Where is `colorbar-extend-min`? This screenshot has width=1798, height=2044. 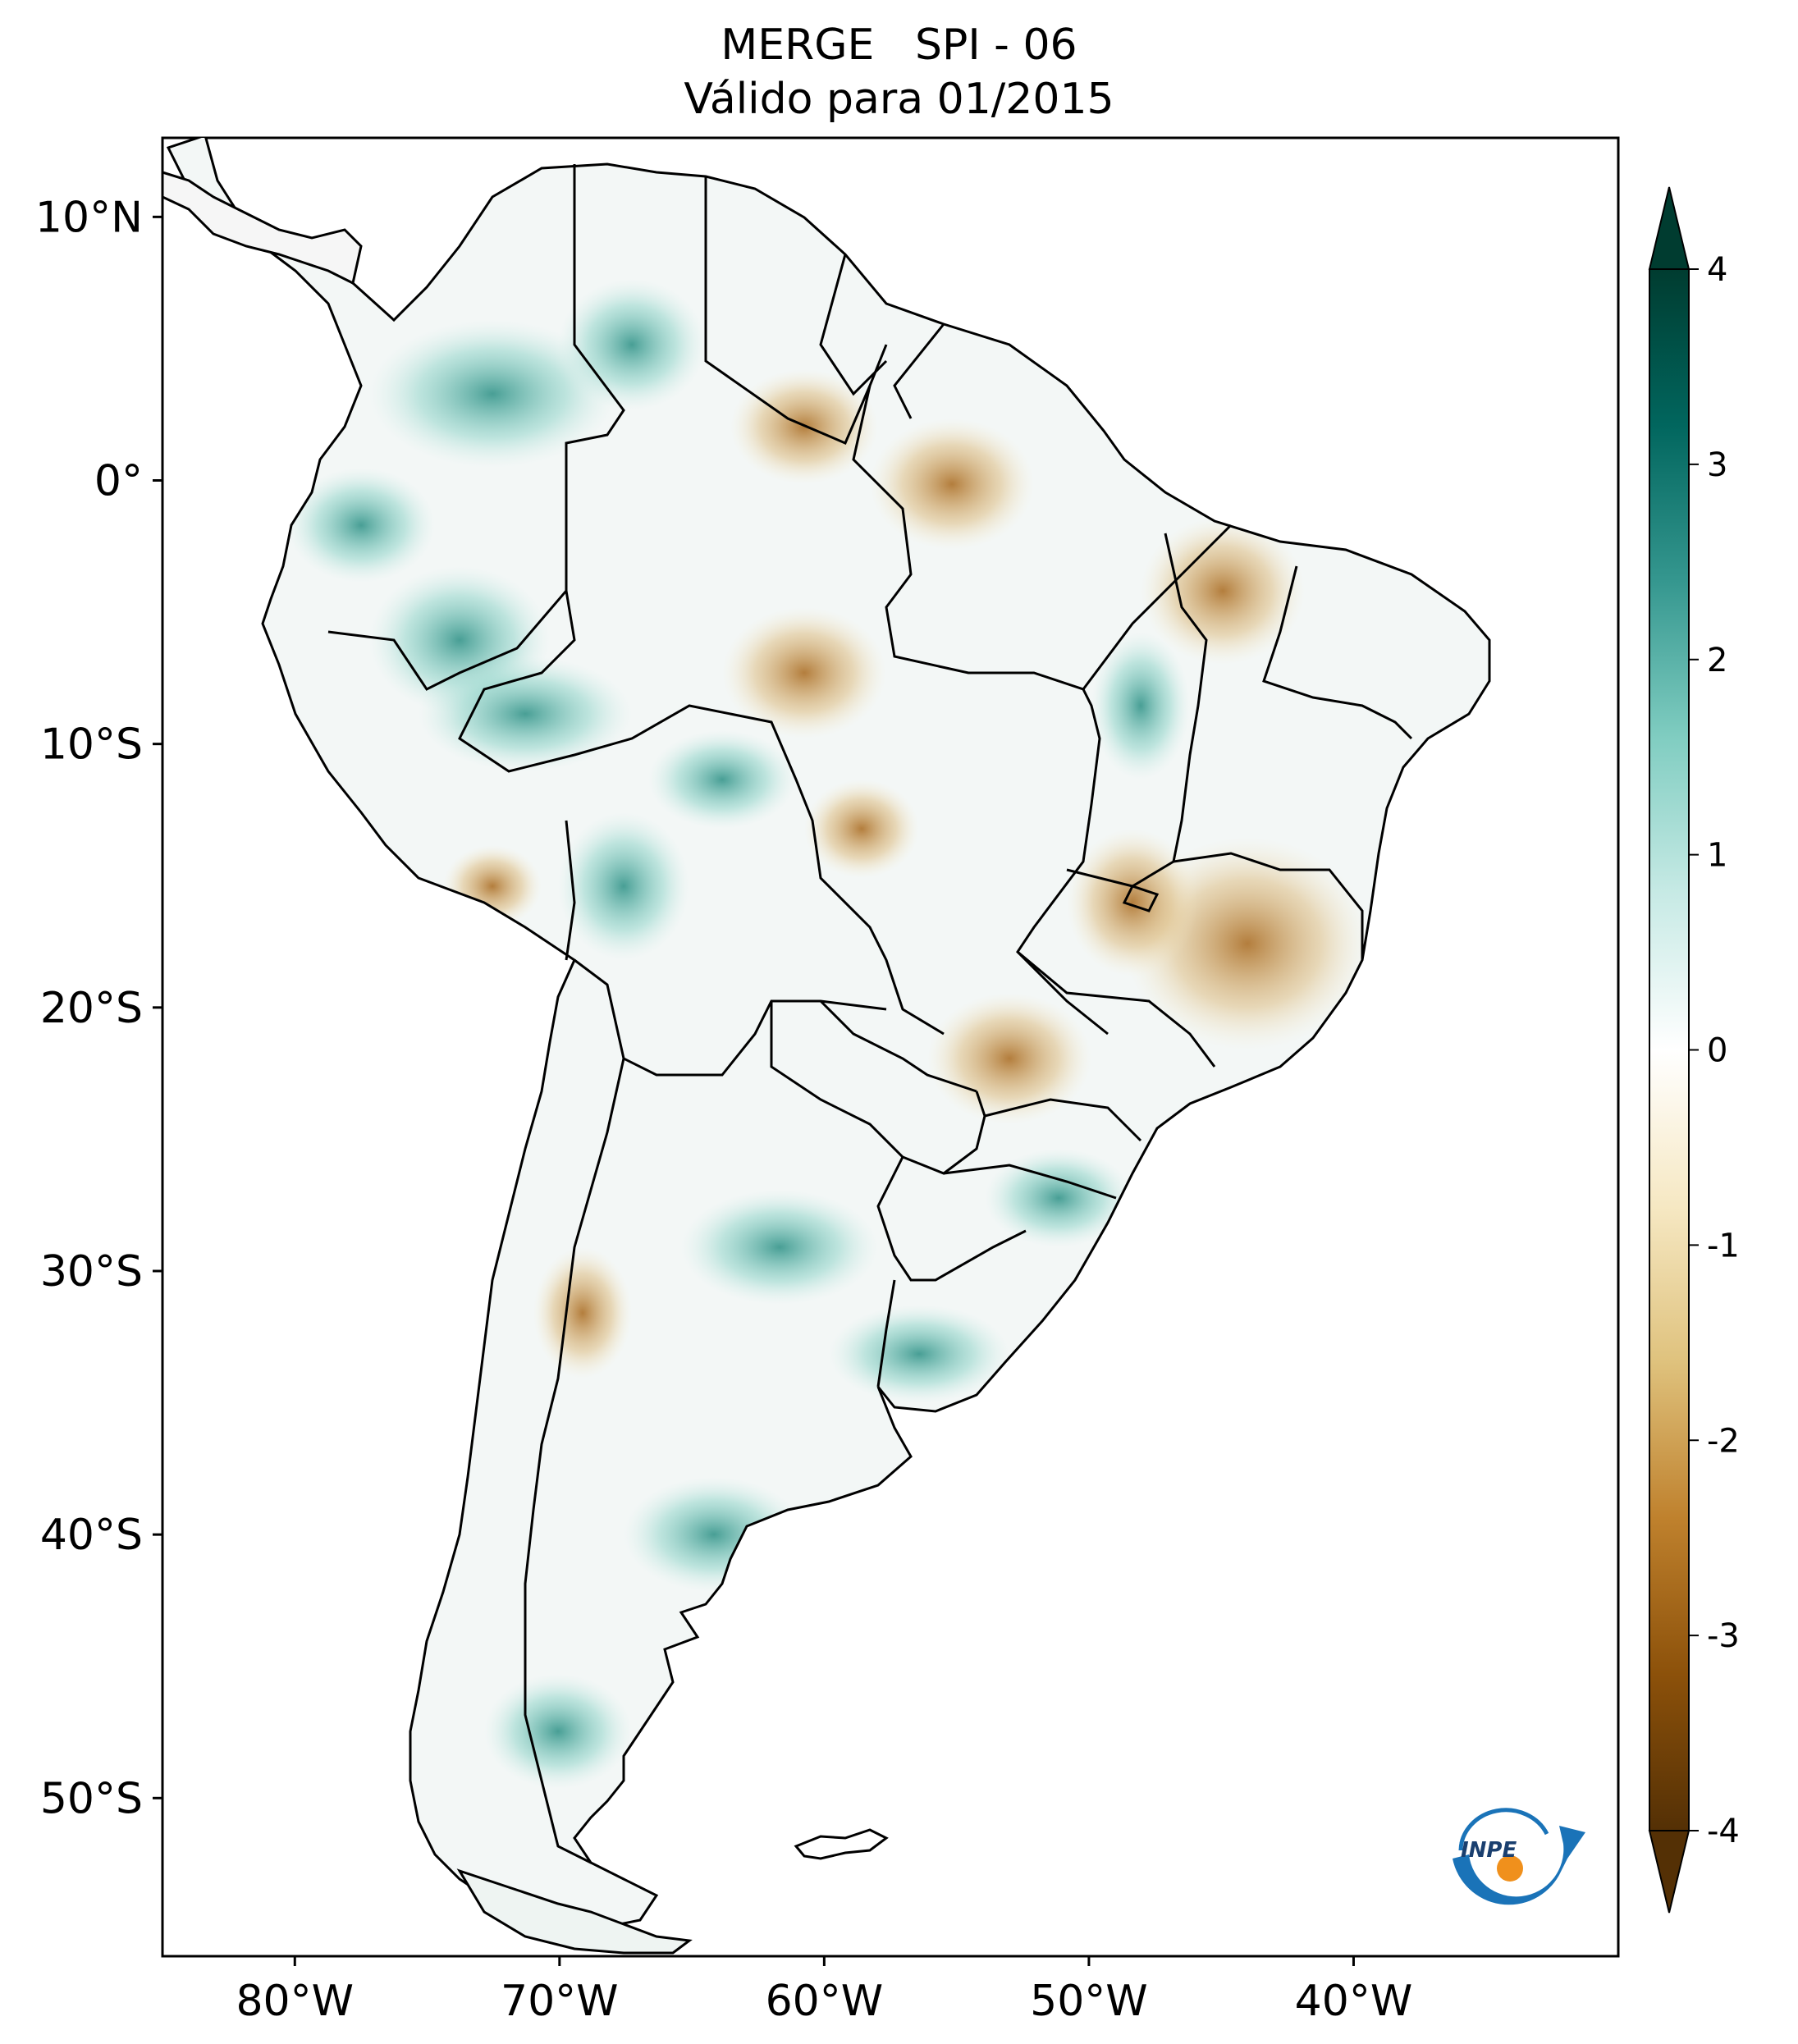 colorbar-extend-min is located at coordinates (1669, 1872).